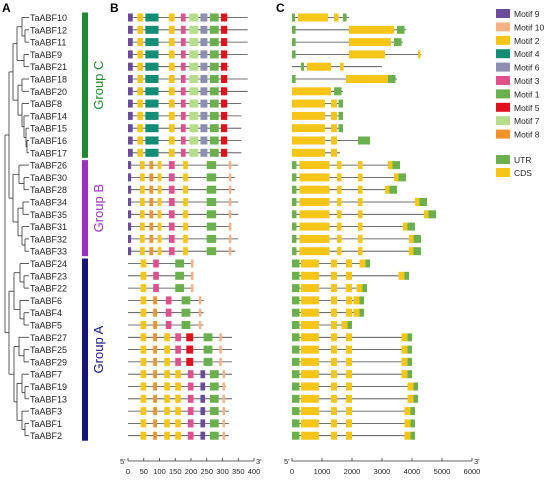 The image size is (550, 485). What do you see at coordinates (322, 471) in the screenshot?
I see `axis-tick-label: 1000` at bounding box center [322, 471].